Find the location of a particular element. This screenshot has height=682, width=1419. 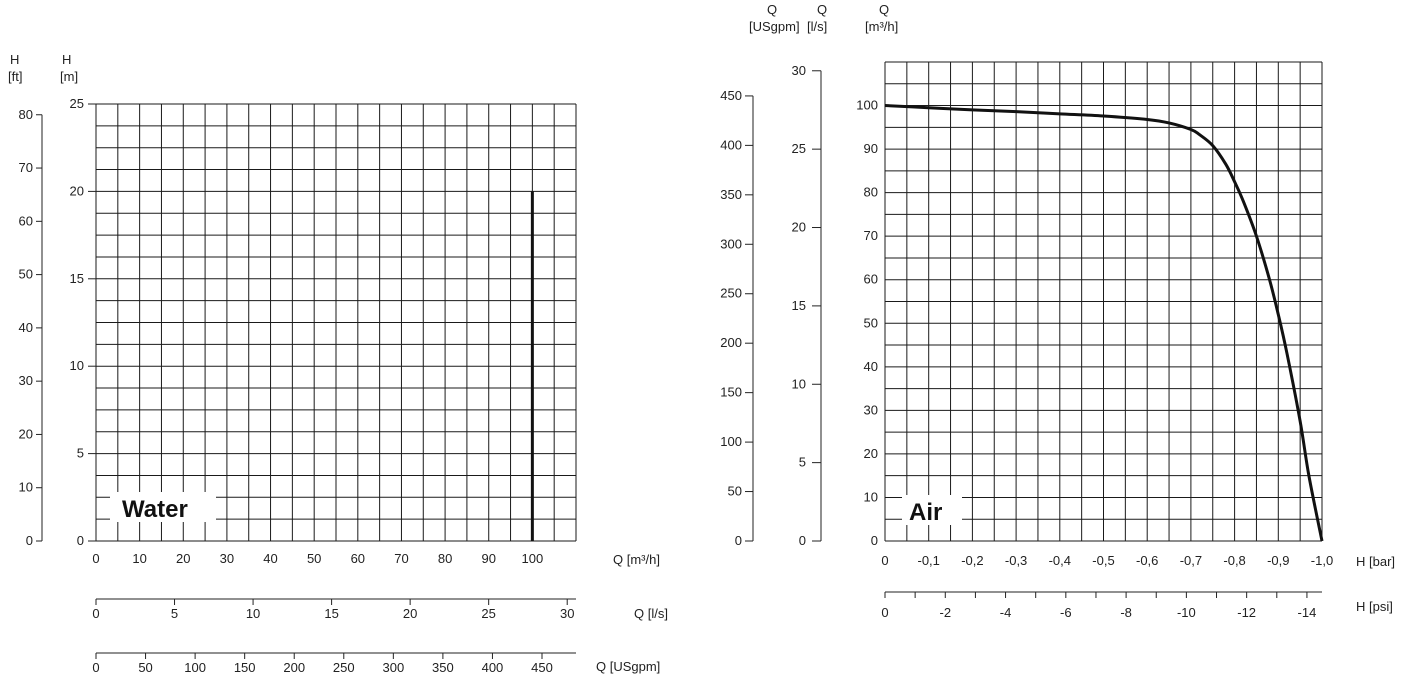

air-y-m3h-tick-label: 0 is located at coordinates (874, 540).